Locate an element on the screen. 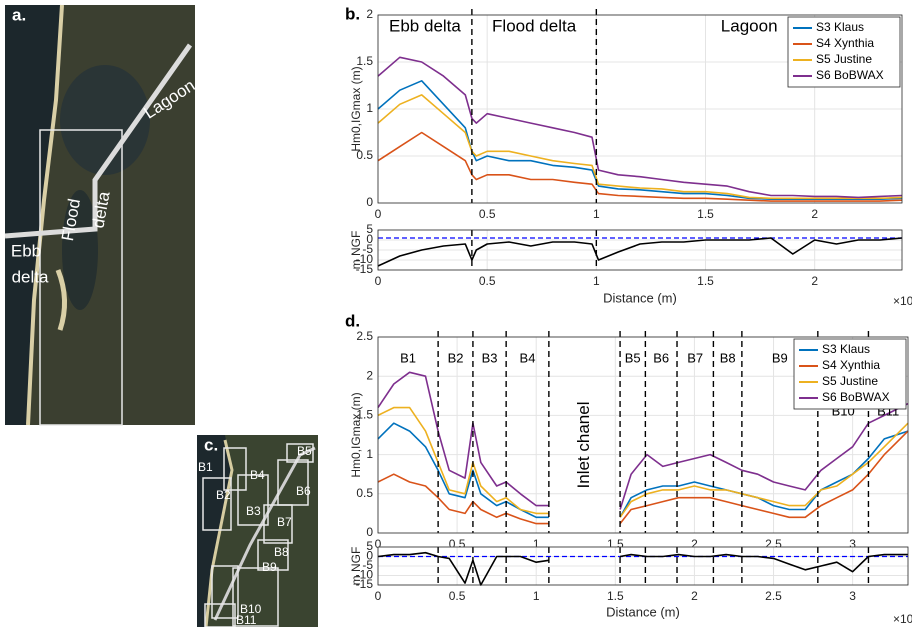 This screenshot has height=632, width=912. region-label: Flood delta is located at coordinates (534, 25).